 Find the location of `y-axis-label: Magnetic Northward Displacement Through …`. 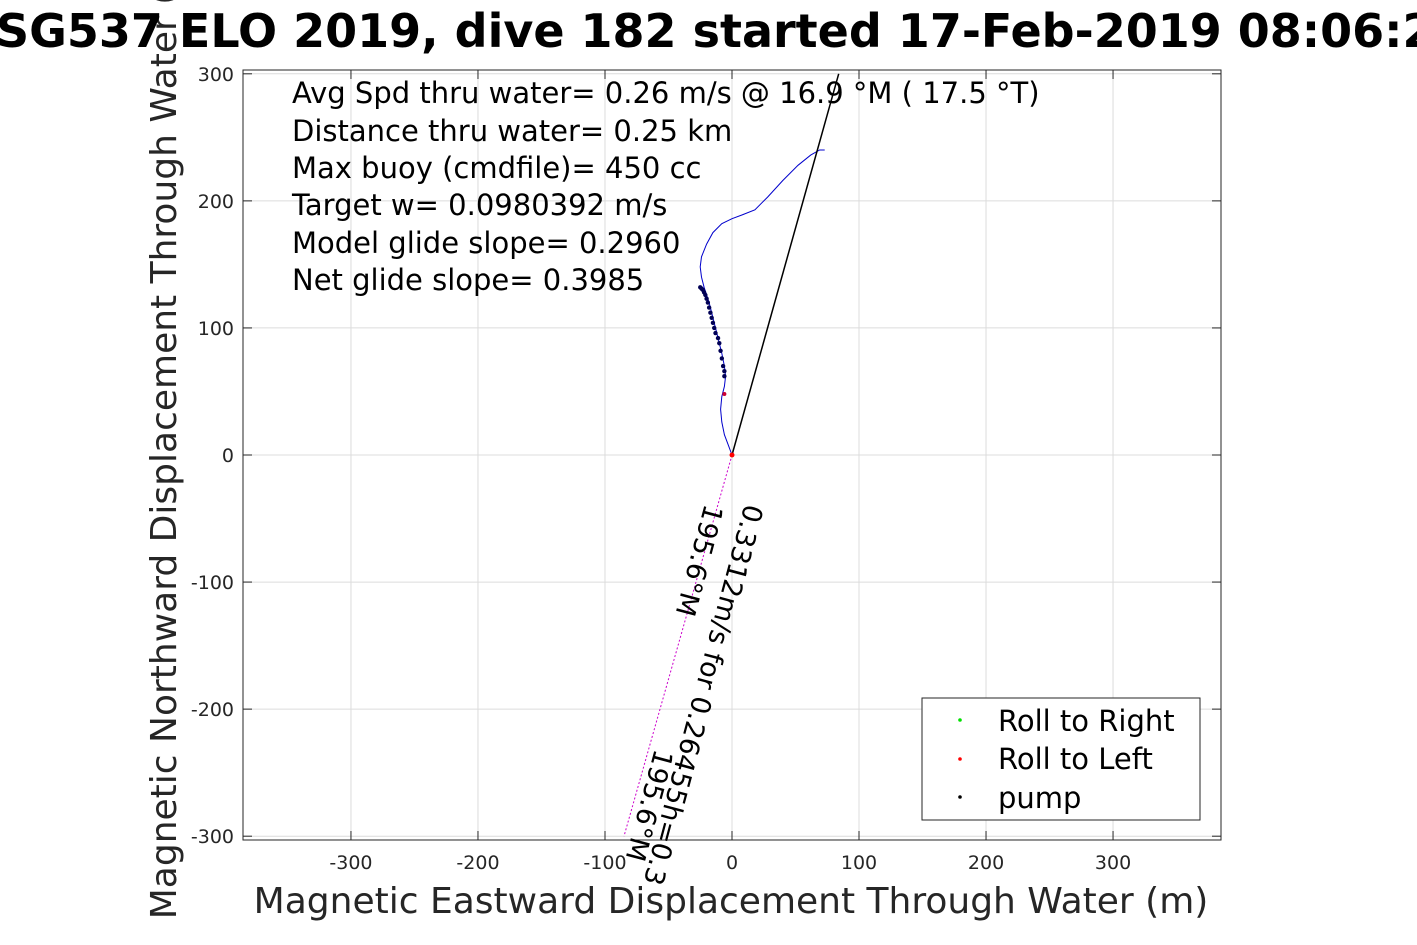

y-axis-label: Magnetic Northward Displacement Through … is located at coordinates (164, 459).